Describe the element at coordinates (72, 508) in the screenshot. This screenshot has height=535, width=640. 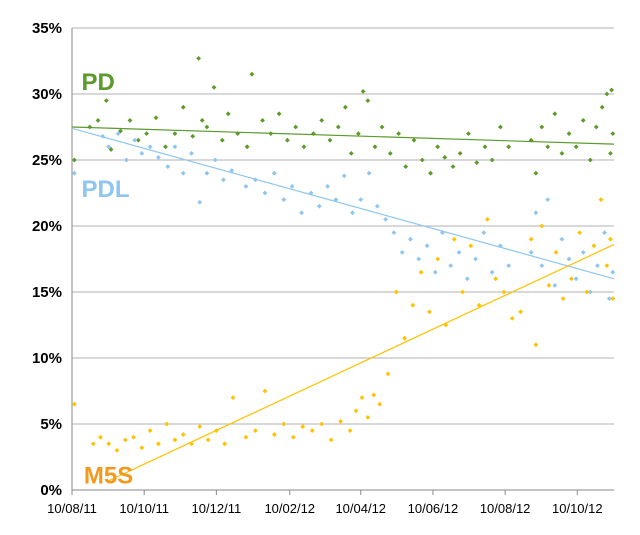
I see `x-tick-label: 10/08/11` at that location.